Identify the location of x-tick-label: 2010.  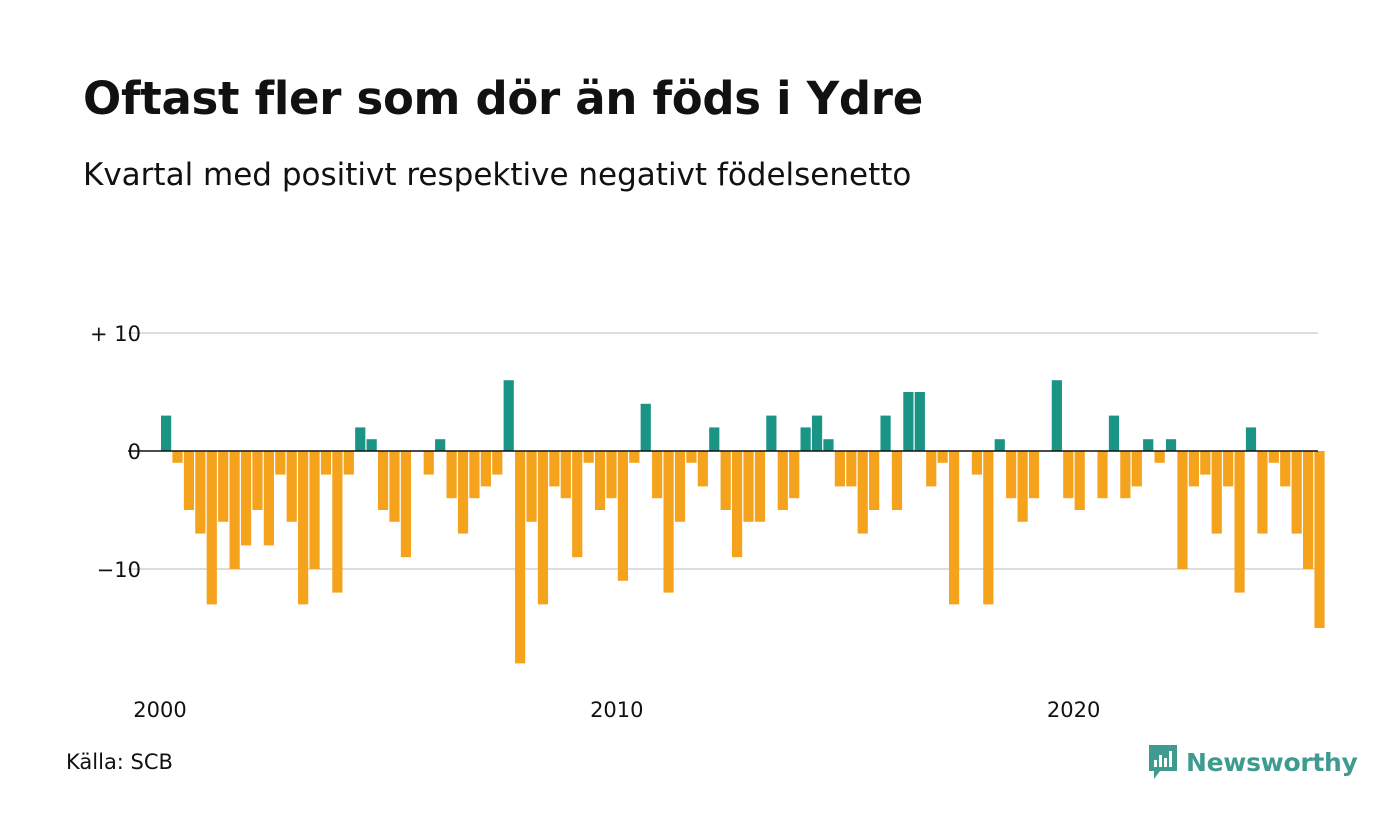
(616, 710).